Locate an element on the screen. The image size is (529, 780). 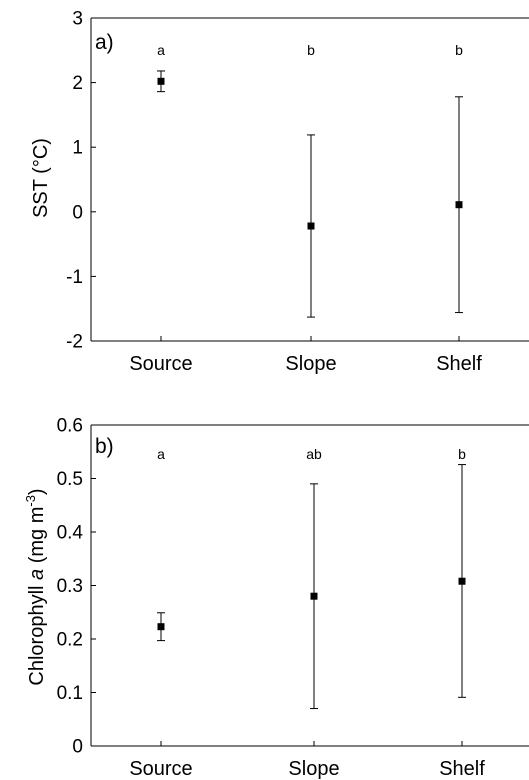
panel-b-x-tick-label: Shelf is located at coordinates (462, 769).